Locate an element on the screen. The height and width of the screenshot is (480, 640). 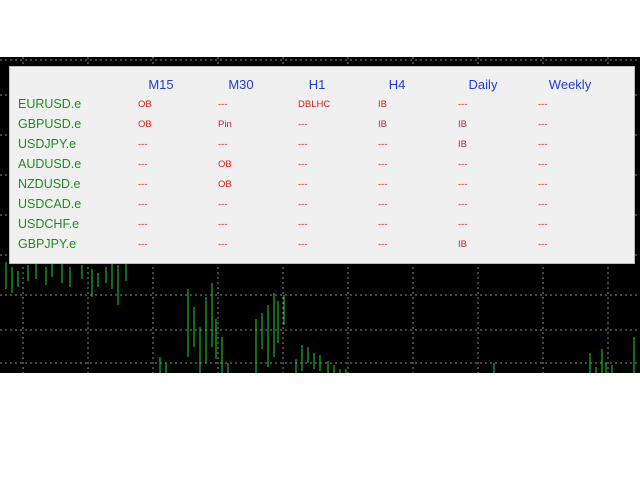
signal-cell: DBLHC is located at coordinates (314, 104).